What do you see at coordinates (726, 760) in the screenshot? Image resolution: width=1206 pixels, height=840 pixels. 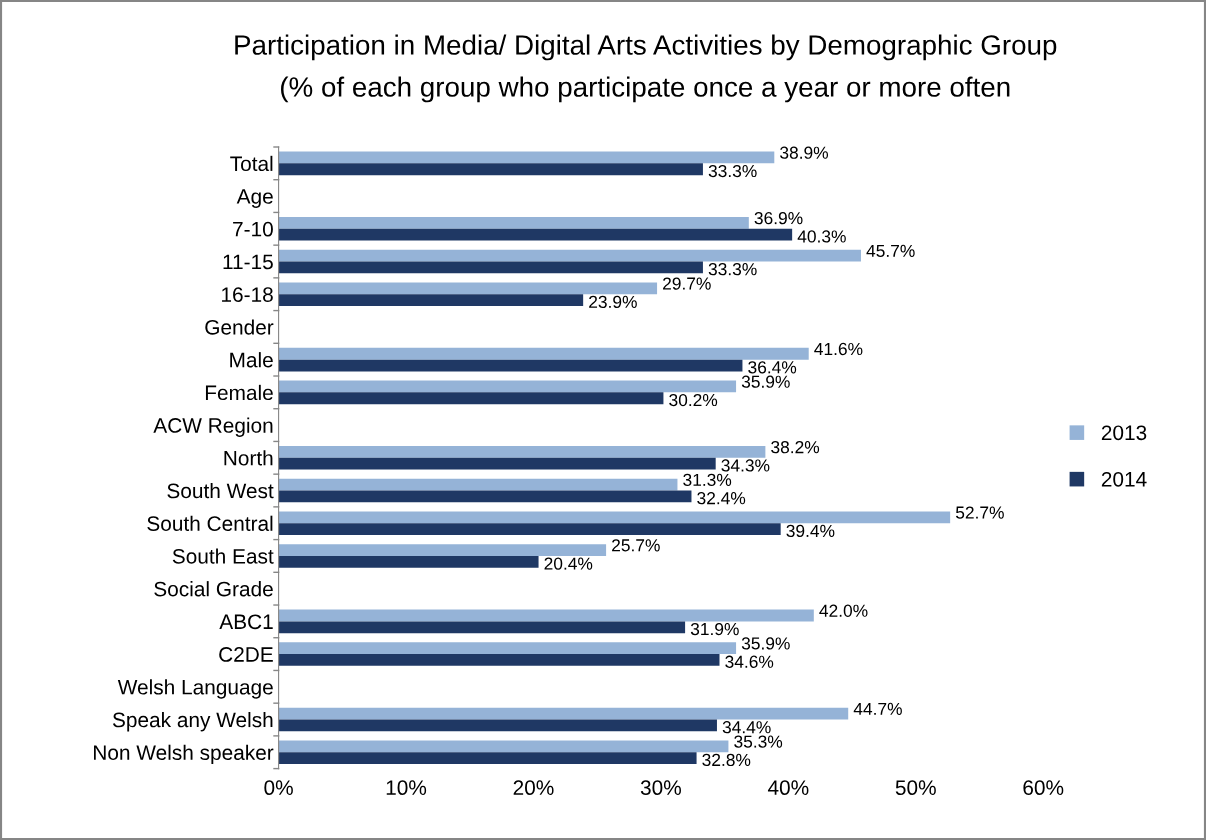 I see `data-label: 32.8%` at bounding box center [726, 760].